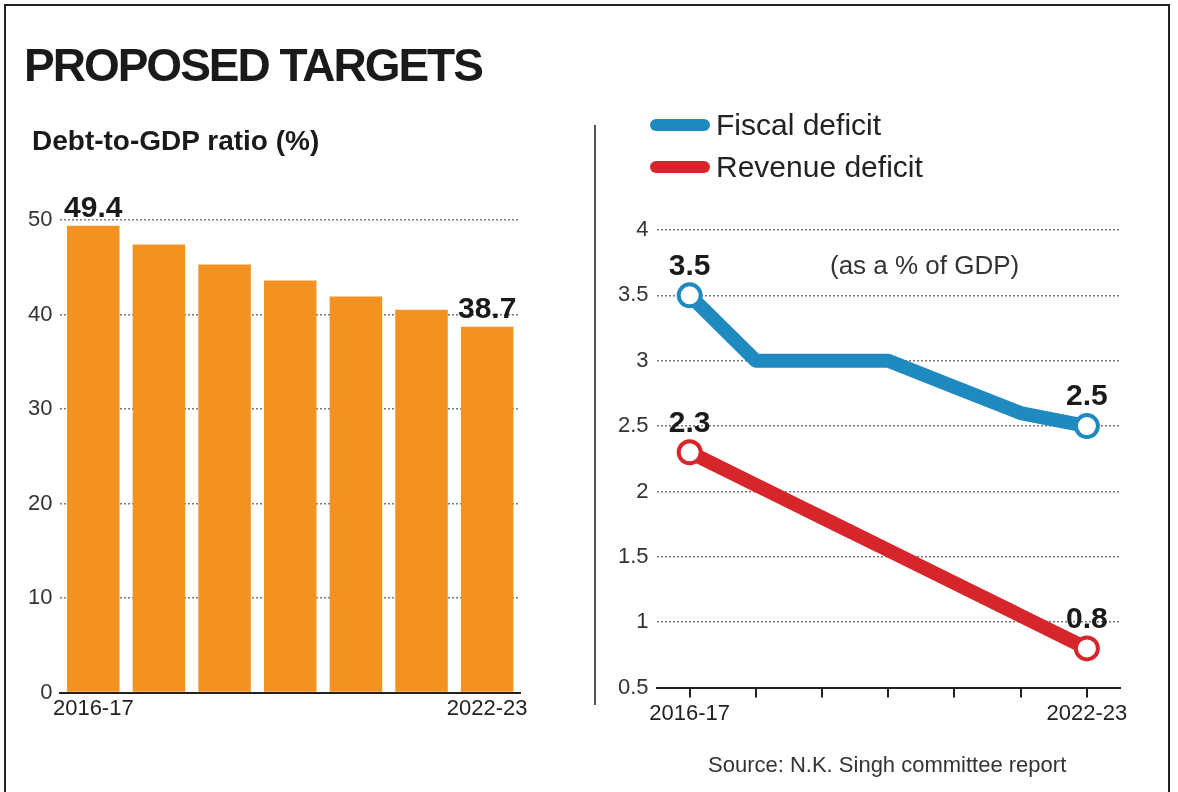  What do you see at coordinates (689, 421) in the screenshot?
I see `data-label: 2.3` at bounding box center [689, 421].